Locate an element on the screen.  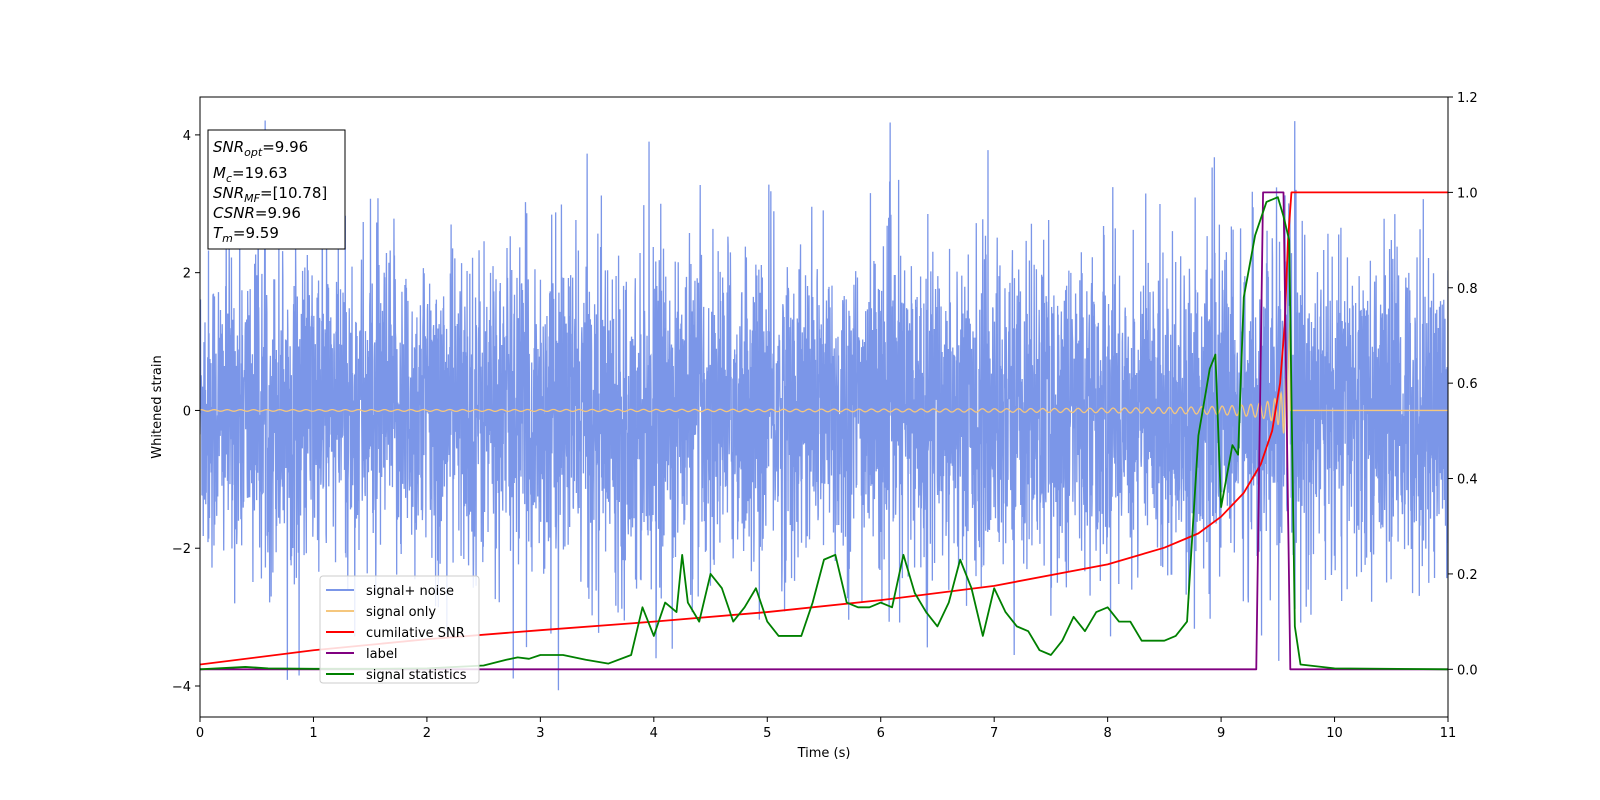
y2-tick-label: 0.6 is located at coordinates (1467, 384).